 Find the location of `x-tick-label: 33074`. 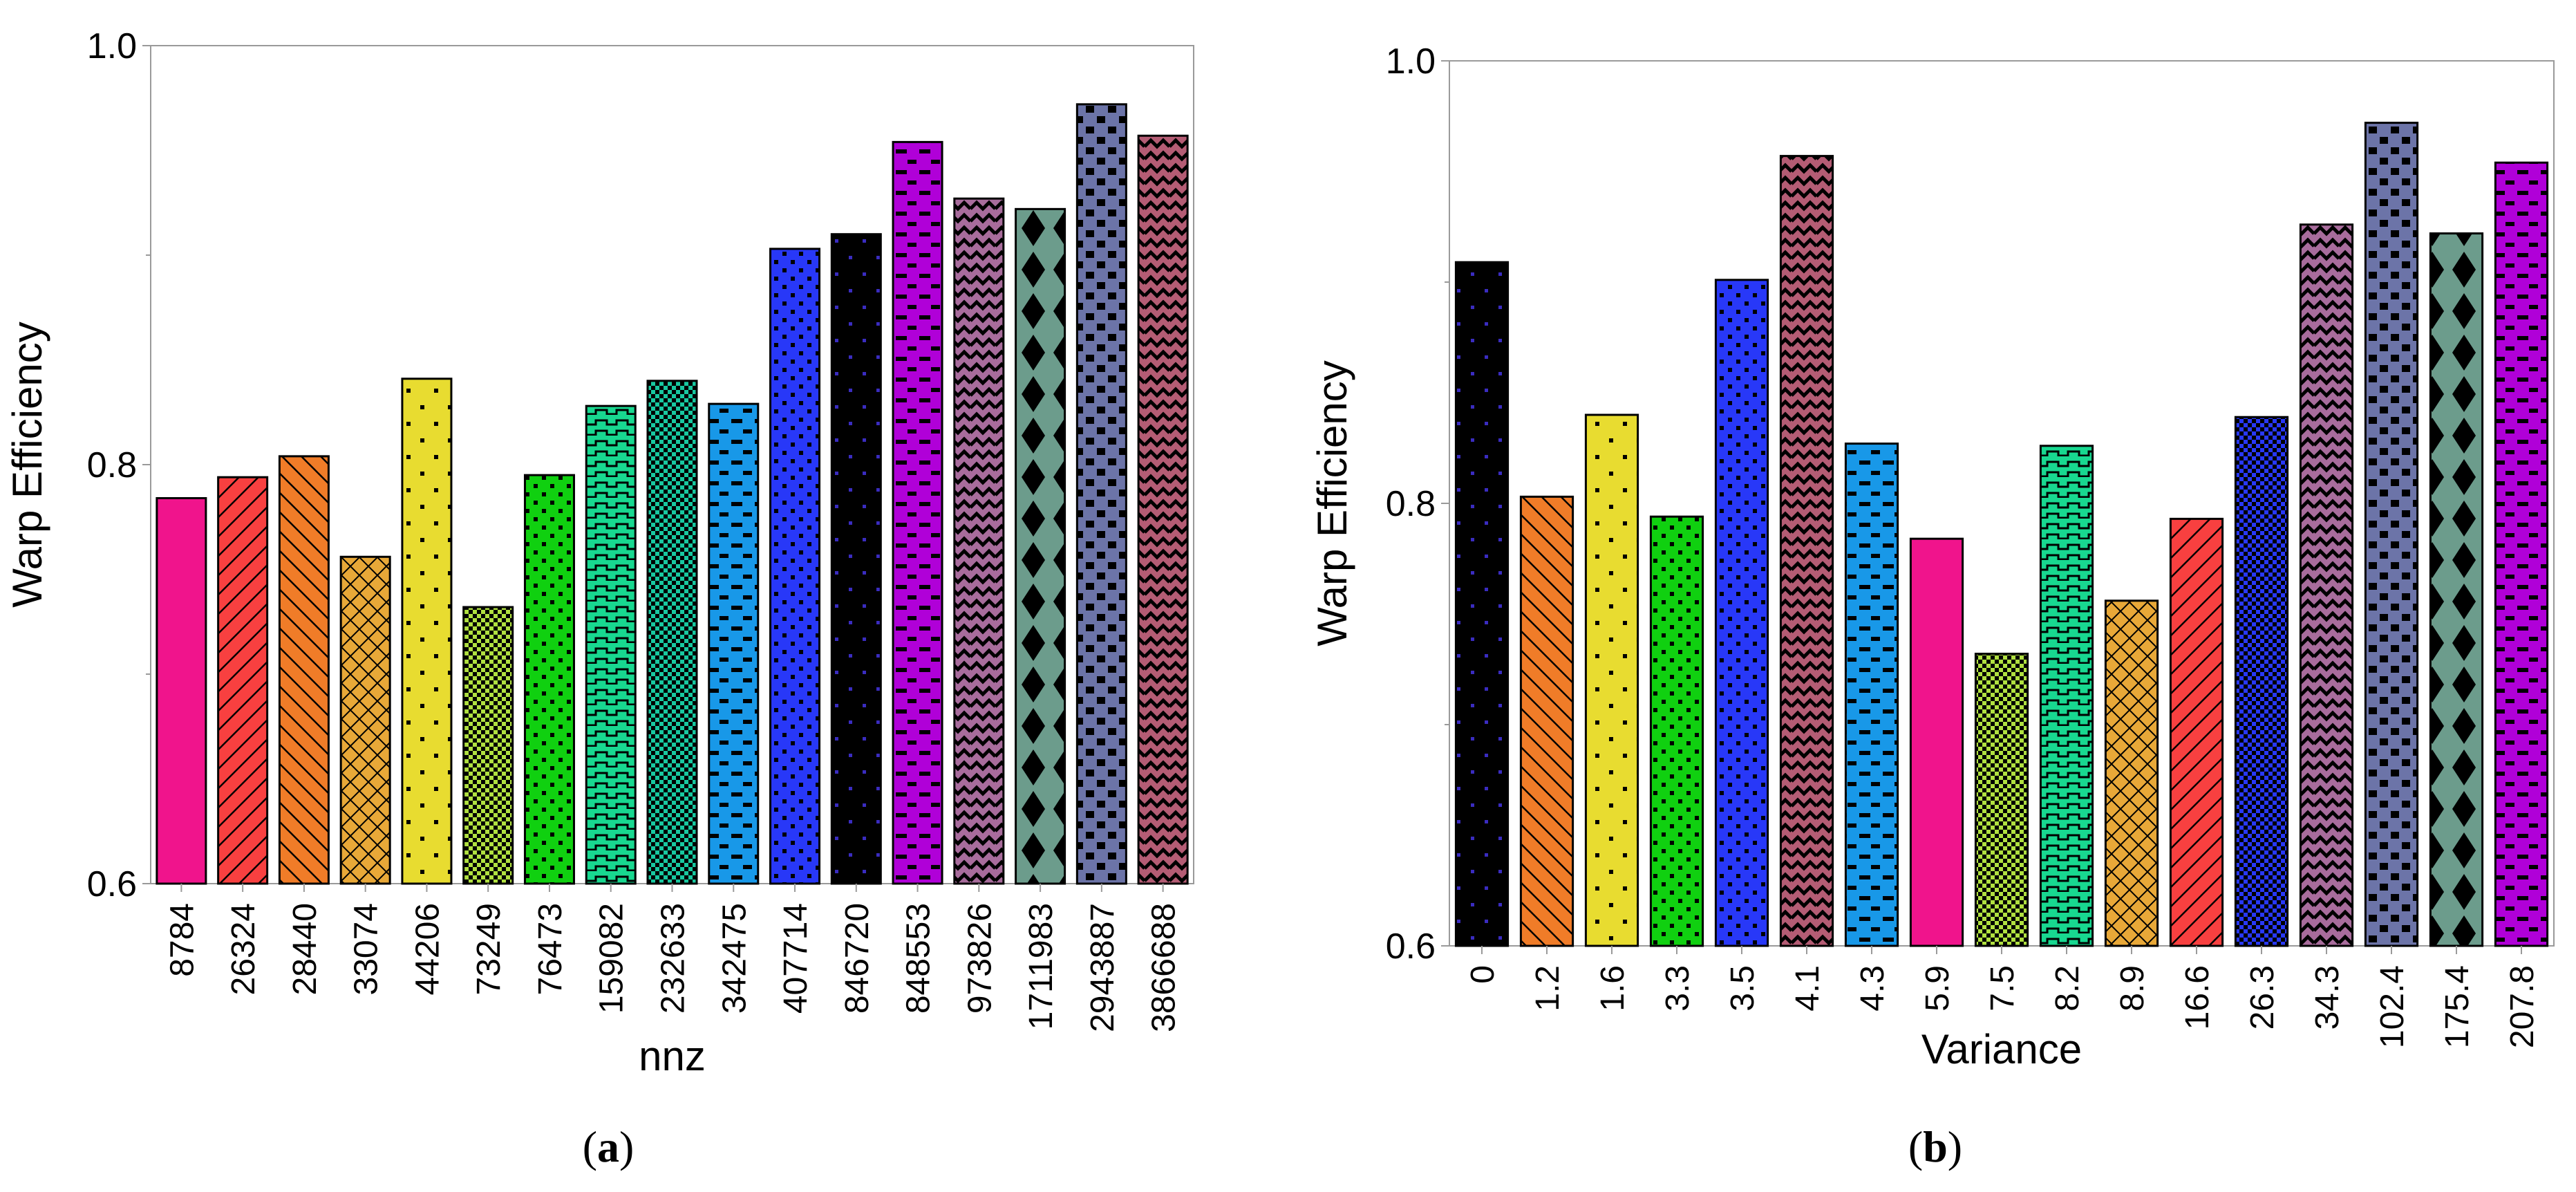

x-tick-label: 33074 is located at coordinates (366, 949).